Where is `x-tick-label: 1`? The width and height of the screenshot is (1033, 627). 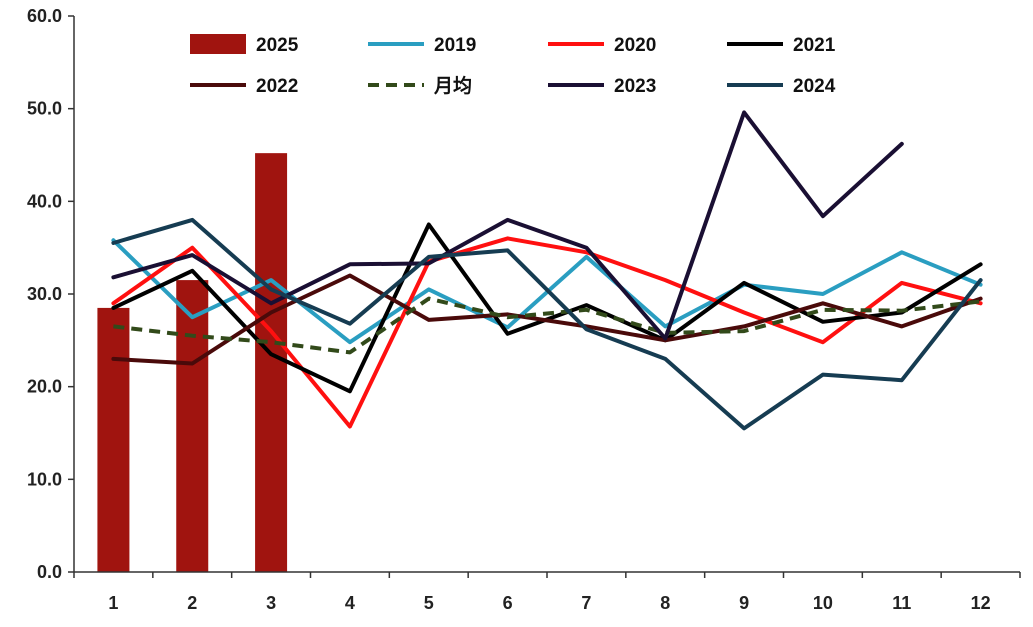 x-tick-label: 1 is located at coordinates (113, 603).